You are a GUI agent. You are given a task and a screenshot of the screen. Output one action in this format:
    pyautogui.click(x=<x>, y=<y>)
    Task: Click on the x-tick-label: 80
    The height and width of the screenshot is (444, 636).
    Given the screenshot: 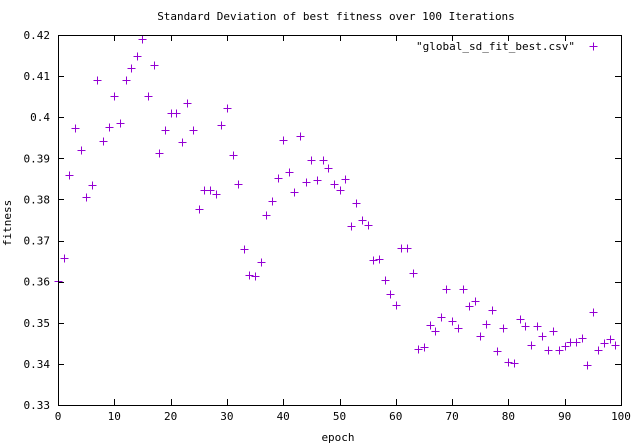 What is the action you would take?
    pyautogui.click(x=508, y=416)
    